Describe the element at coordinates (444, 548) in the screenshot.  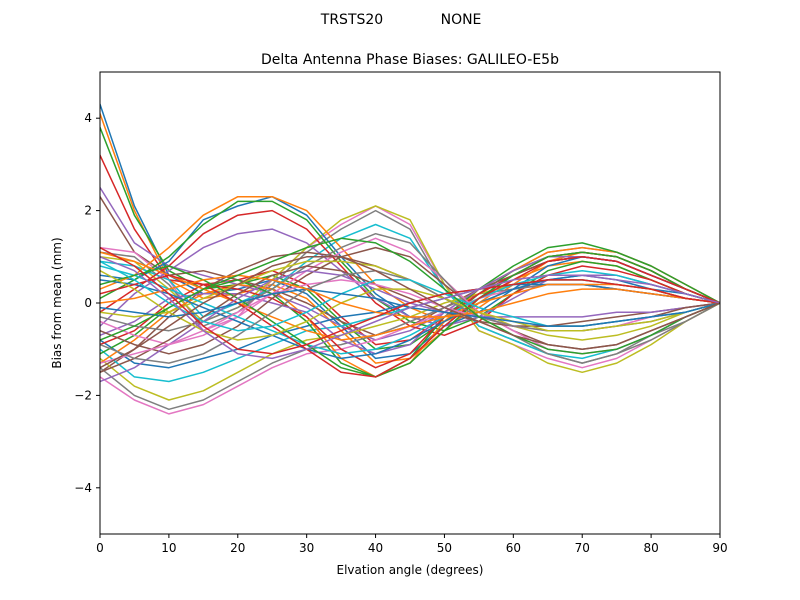
I see `x-tick-label: 50` at that location.